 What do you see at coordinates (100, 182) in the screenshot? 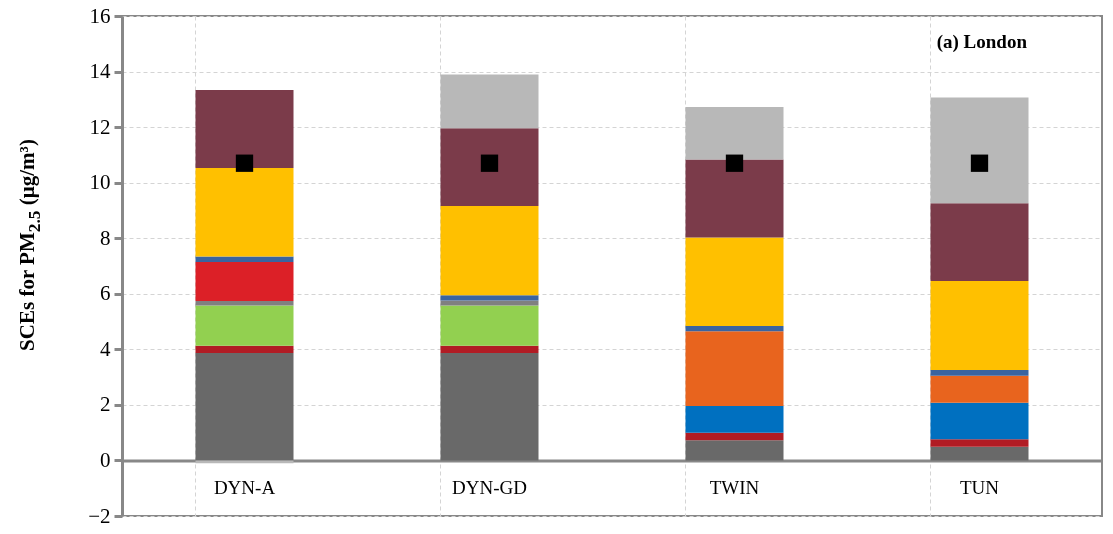
I see `y-tick-label: 10` at bounding box center [100, 182].